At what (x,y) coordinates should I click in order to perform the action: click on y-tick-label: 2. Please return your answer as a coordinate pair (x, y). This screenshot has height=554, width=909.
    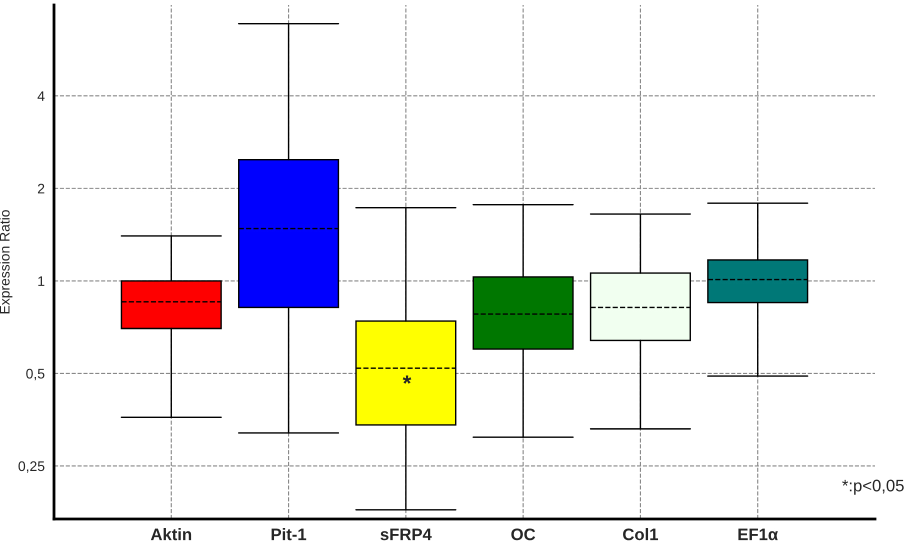
    Looking at the image, I should click on (41, 189).